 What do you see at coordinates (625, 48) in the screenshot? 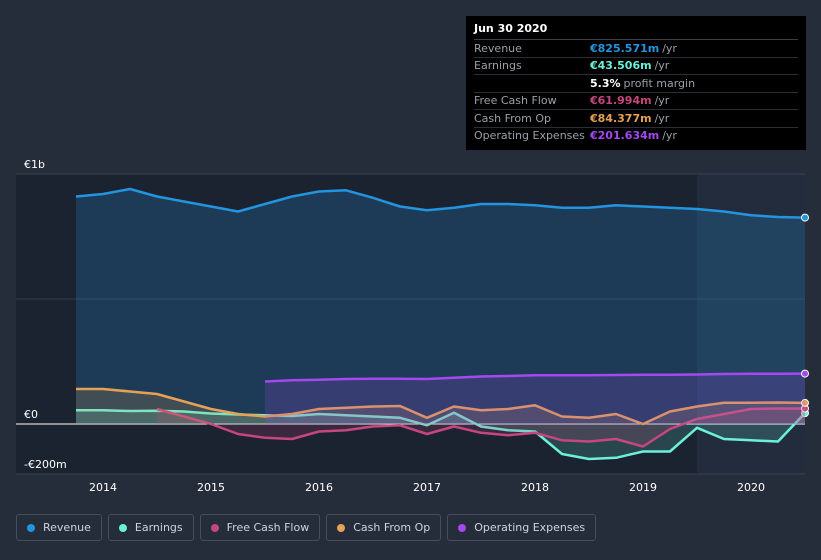
I see `tooltip-value: €825.571m` at bounding box center [625, 48].